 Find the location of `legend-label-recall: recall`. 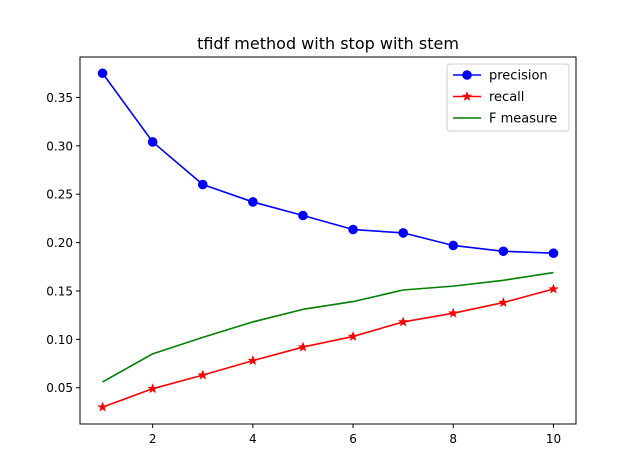

legend-label-recall: recall is located at coordinates (506, 97).